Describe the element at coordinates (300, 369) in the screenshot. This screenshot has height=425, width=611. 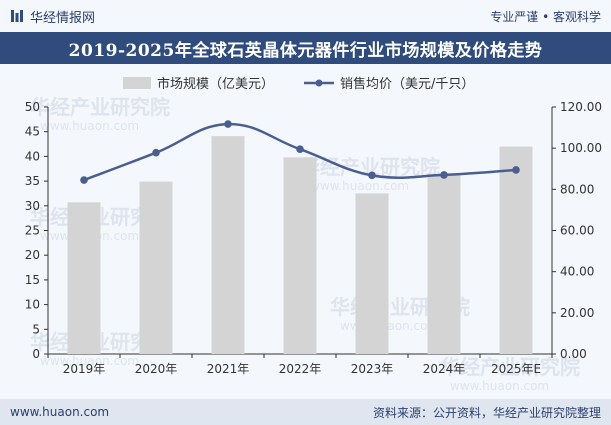
I see `x-tick-label: 2022年` at that location.